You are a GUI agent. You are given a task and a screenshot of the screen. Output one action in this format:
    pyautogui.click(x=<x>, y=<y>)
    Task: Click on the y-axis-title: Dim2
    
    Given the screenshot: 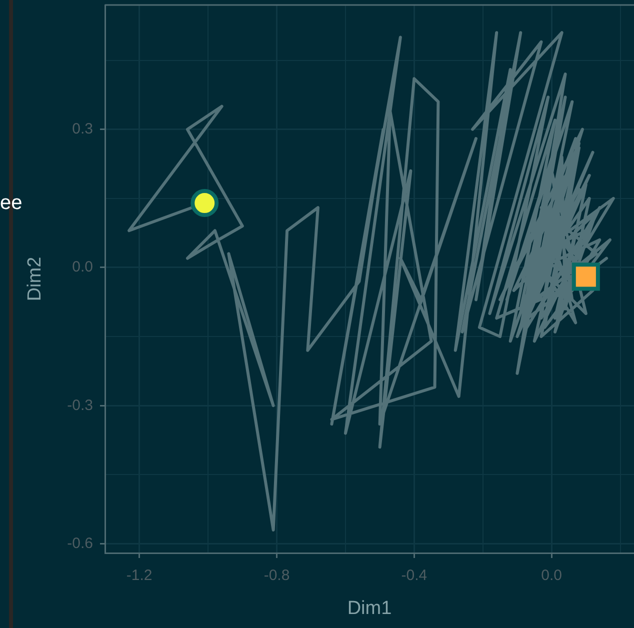 What is the action you would take?
    pyautogui.click(x=35, y=279)
    